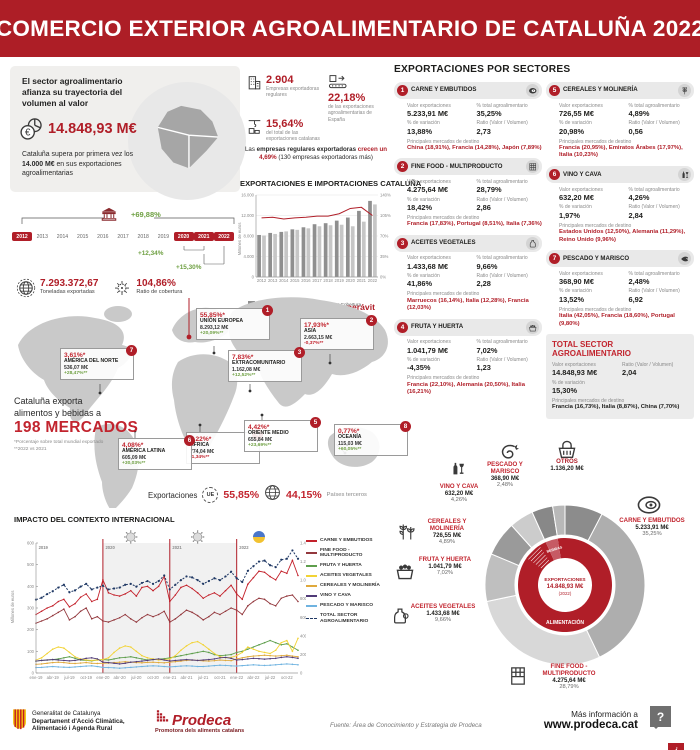 The height and width of the screenshot is (750, 700). What do you see at coordinates (575, 123) in the screenshot?
I see `field-label: % de variación` at bounding box center [575, 123].